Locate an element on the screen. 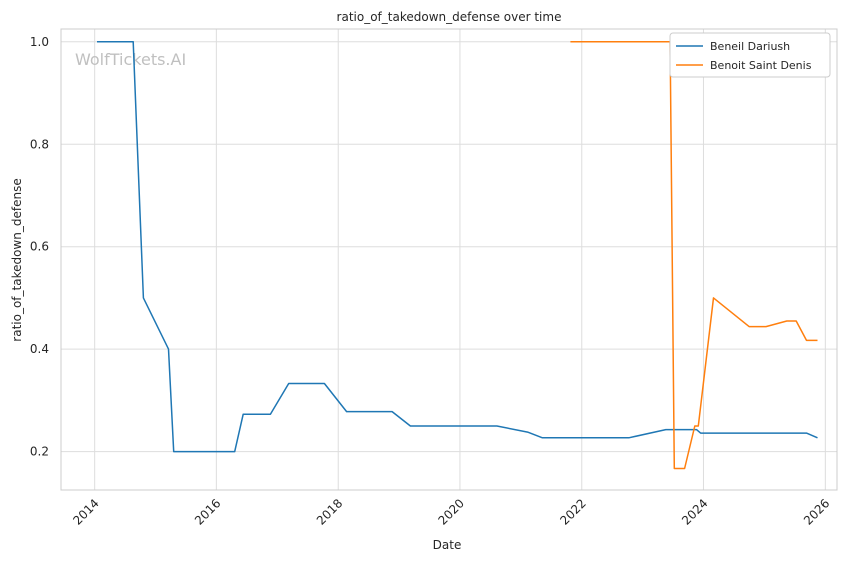  y-tick-label: 0.8 is located at coordinates (39, 144).